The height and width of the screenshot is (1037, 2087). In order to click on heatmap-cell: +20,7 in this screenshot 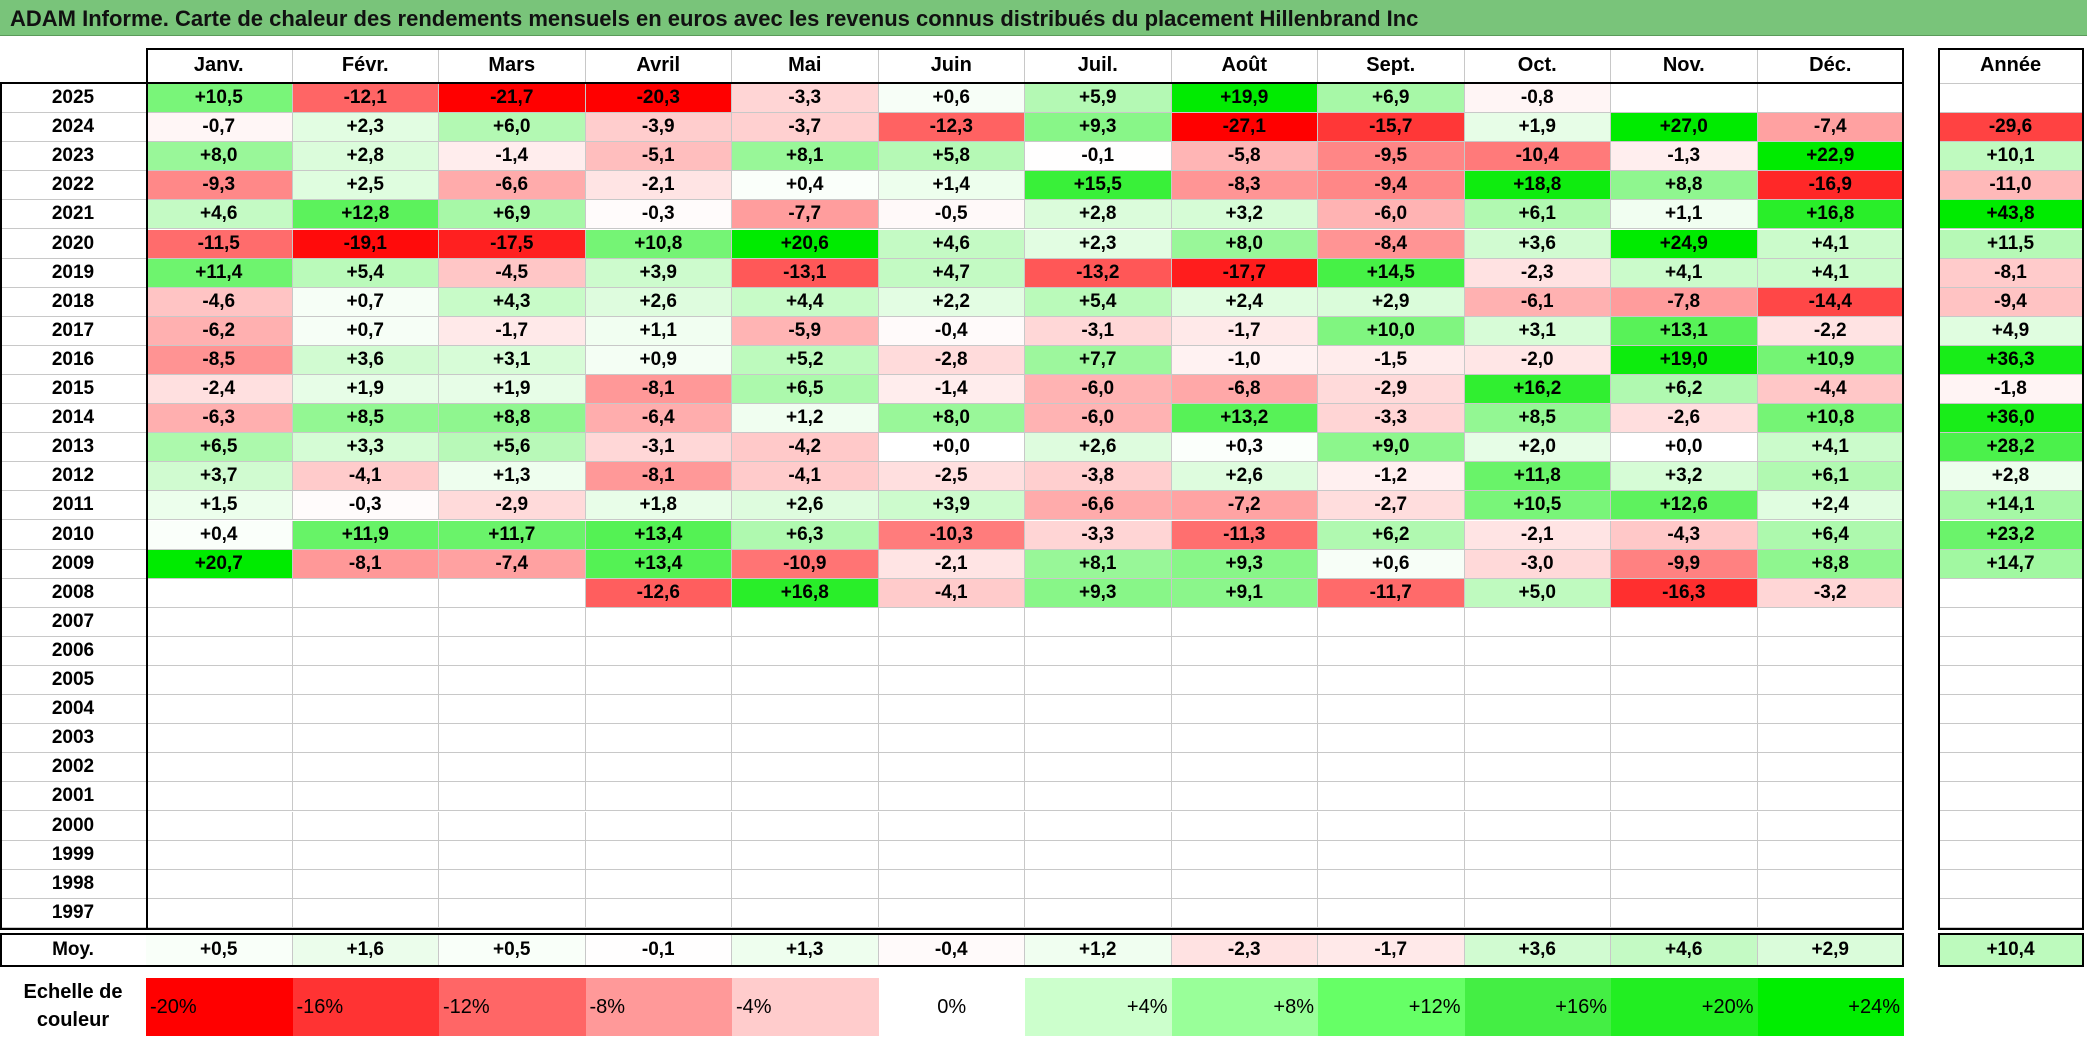, I will do `click(219, 564)`.